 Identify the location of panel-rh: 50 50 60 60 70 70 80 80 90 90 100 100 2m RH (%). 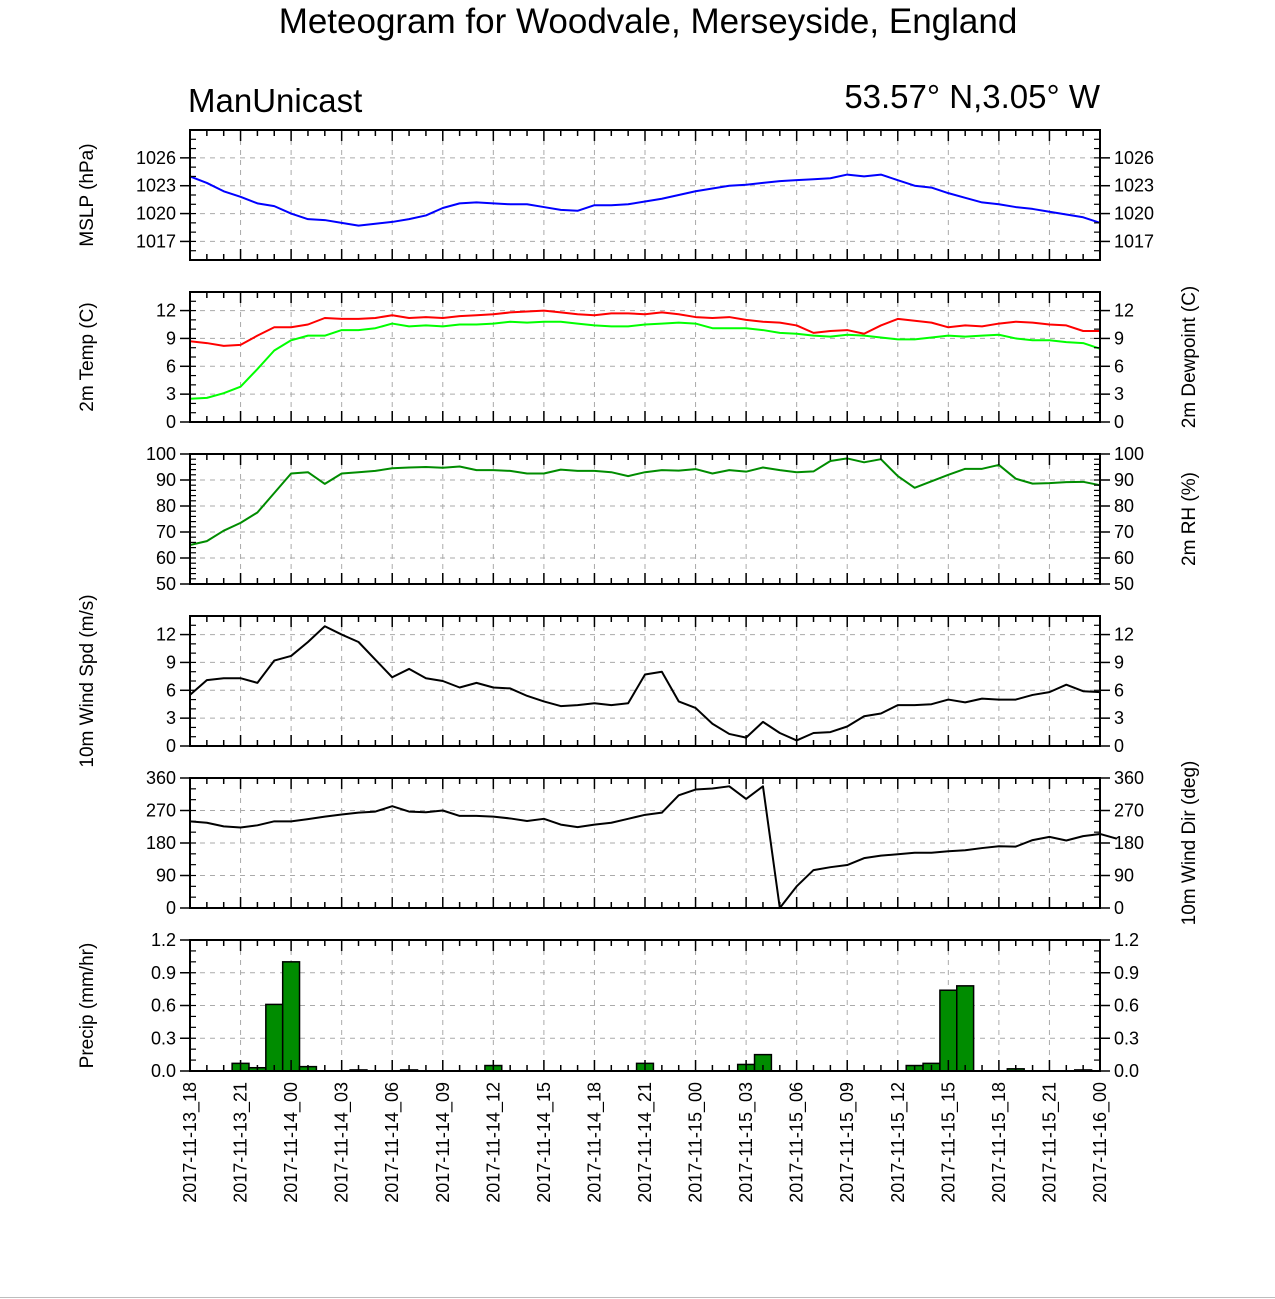
(673, 519).